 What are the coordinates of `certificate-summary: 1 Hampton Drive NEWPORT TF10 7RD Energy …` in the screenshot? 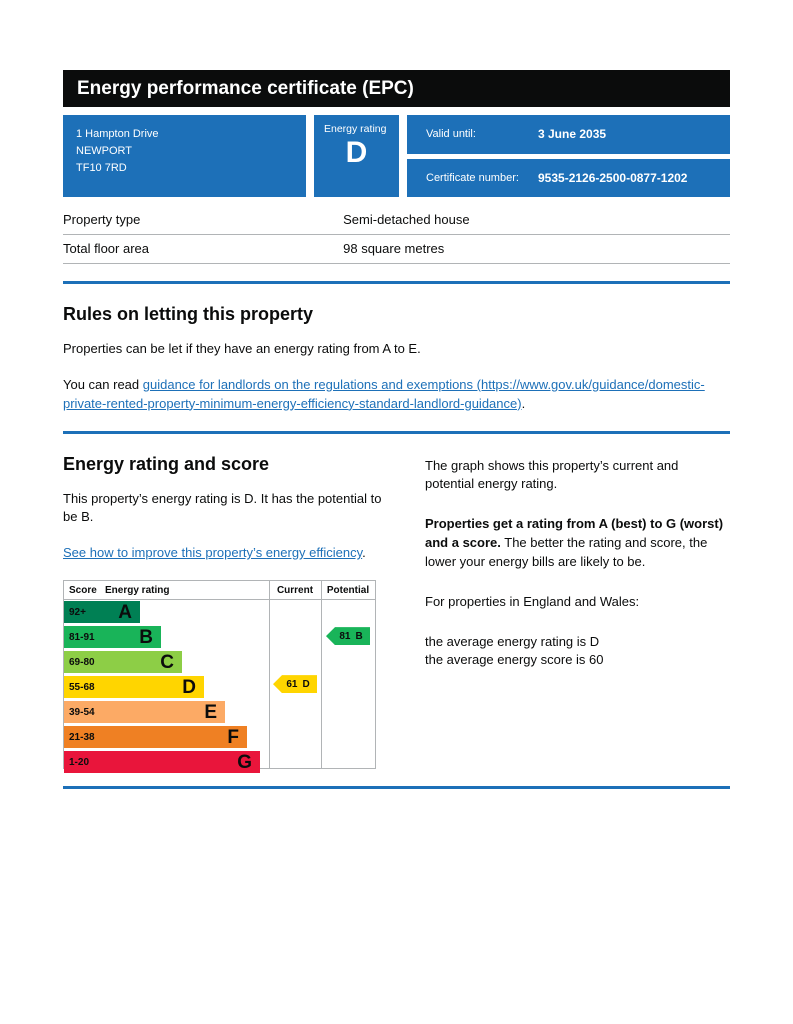 It's located at (396, 156).